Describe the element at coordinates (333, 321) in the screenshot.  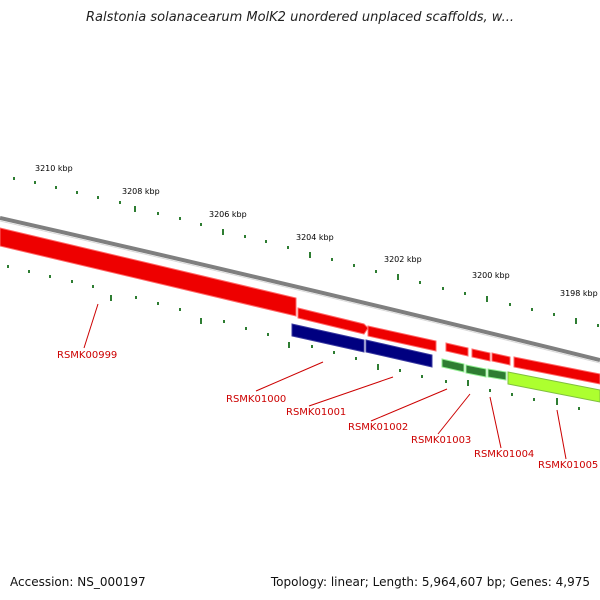
I see `gene-rsmk01000-feature` at that location.